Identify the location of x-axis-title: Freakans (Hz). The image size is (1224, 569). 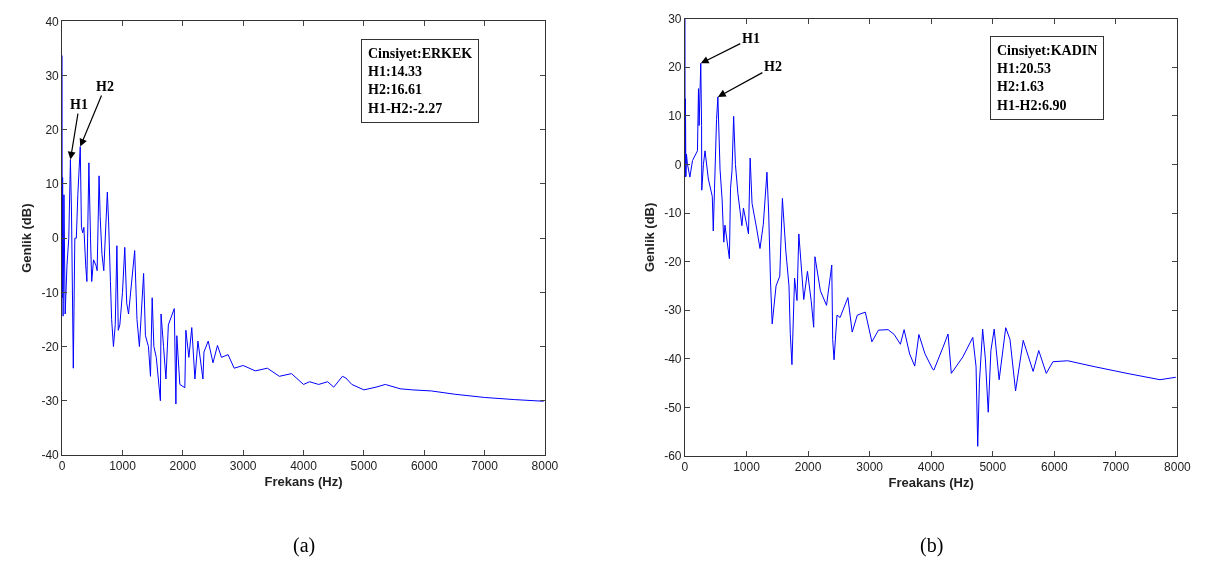
(931, 482).